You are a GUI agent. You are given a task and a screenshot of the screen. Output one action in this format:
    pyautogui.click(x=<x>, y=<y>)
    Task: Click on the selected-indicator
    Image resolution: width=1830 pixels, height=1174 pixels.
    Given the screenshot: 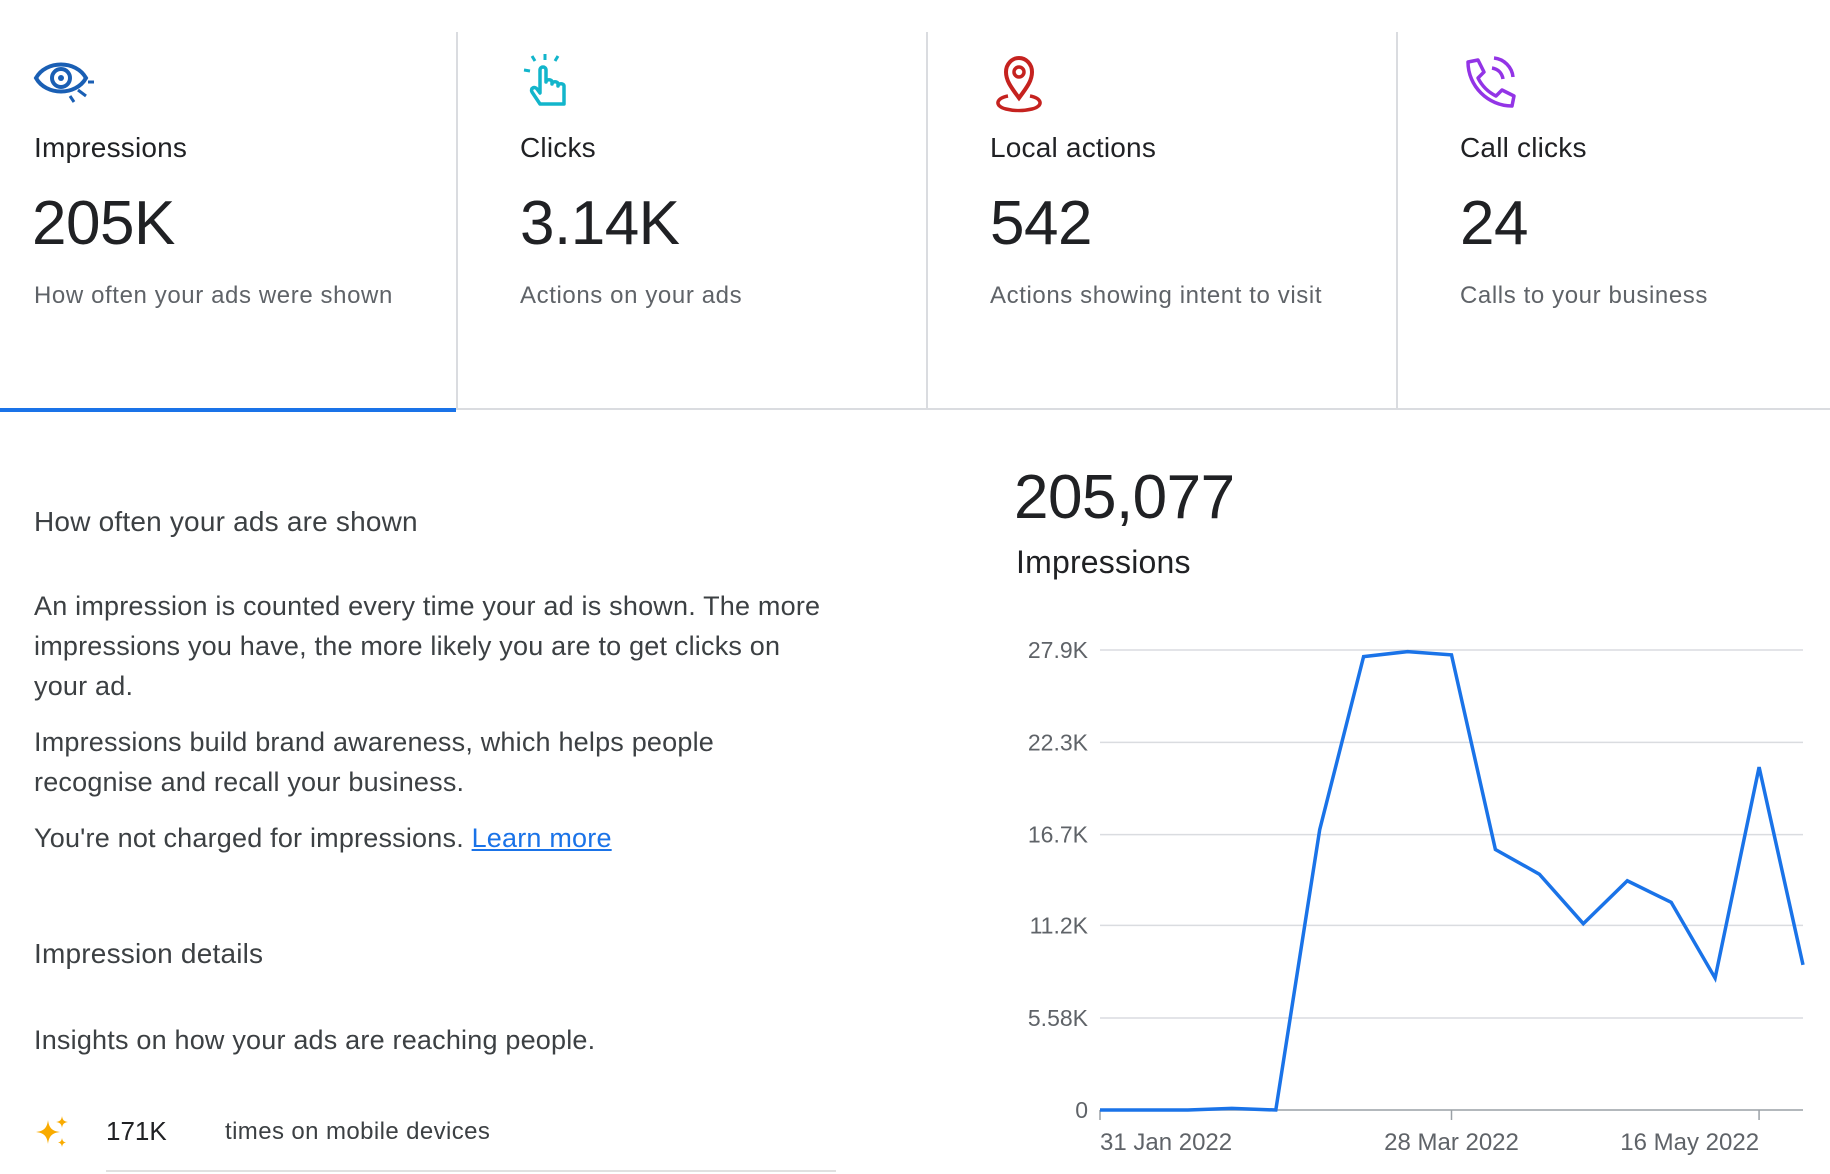 What is the action you would take?
    pyautogui.click(x=228, y=410)
    